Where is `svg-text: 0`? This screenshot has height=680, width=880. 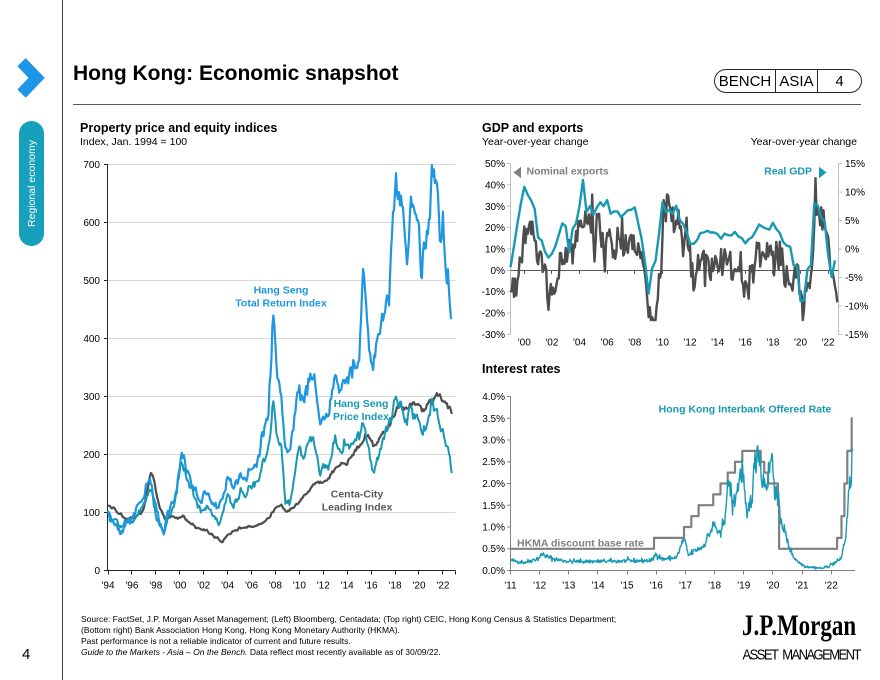
svg-text: 0 is located at coordinates (97, 571).